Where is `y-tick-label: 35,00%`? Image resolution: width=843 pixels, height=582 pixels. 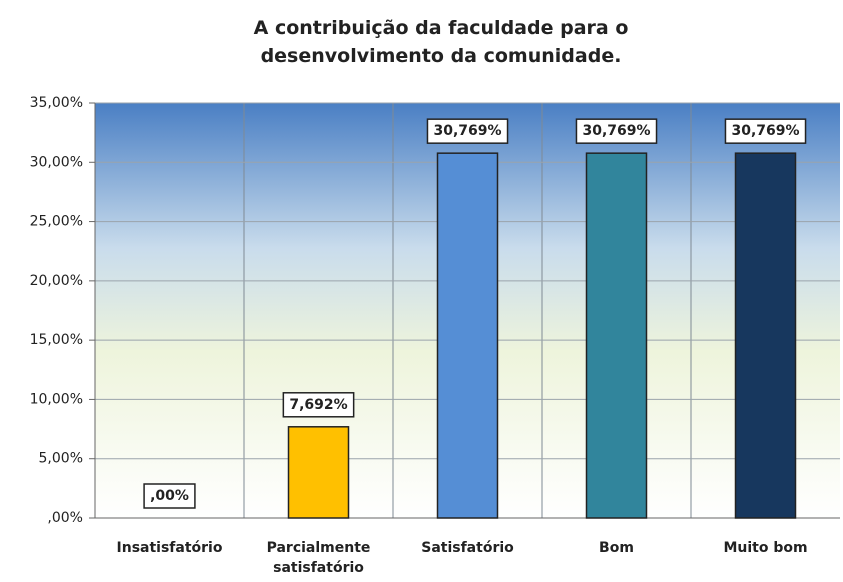 y-tick-label: 35,00% is located at coordinates (56, 103).